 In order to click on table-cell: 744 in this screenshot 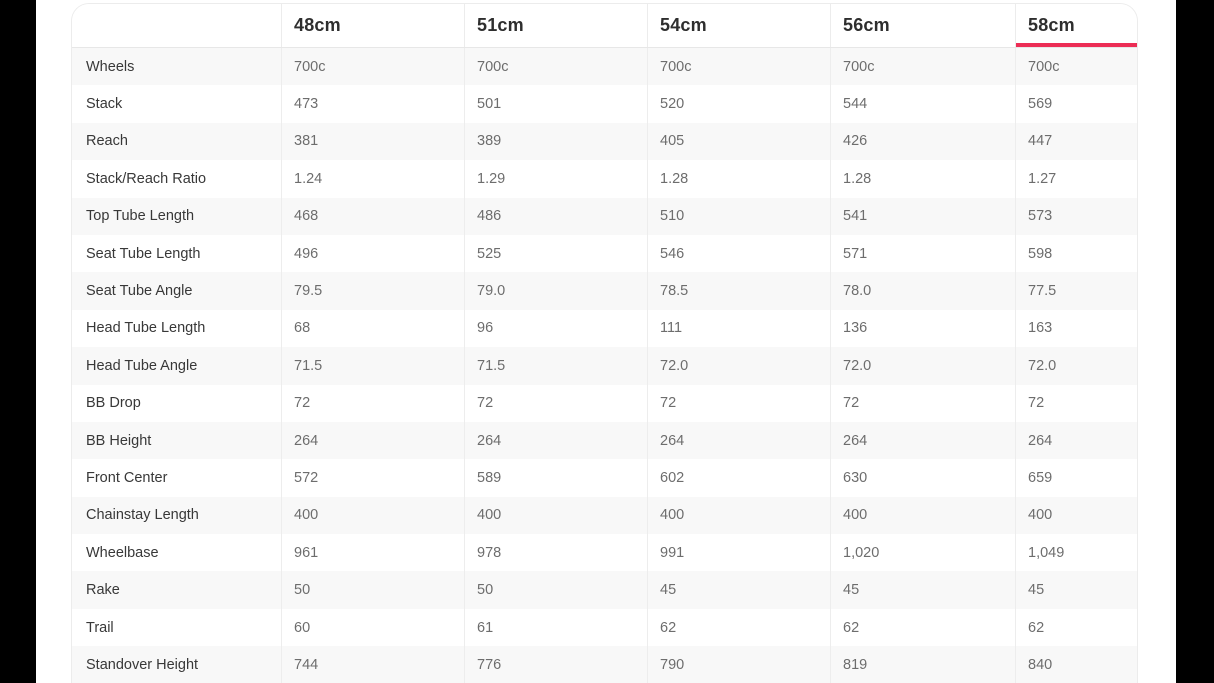, I will do `click(372, 664)`.